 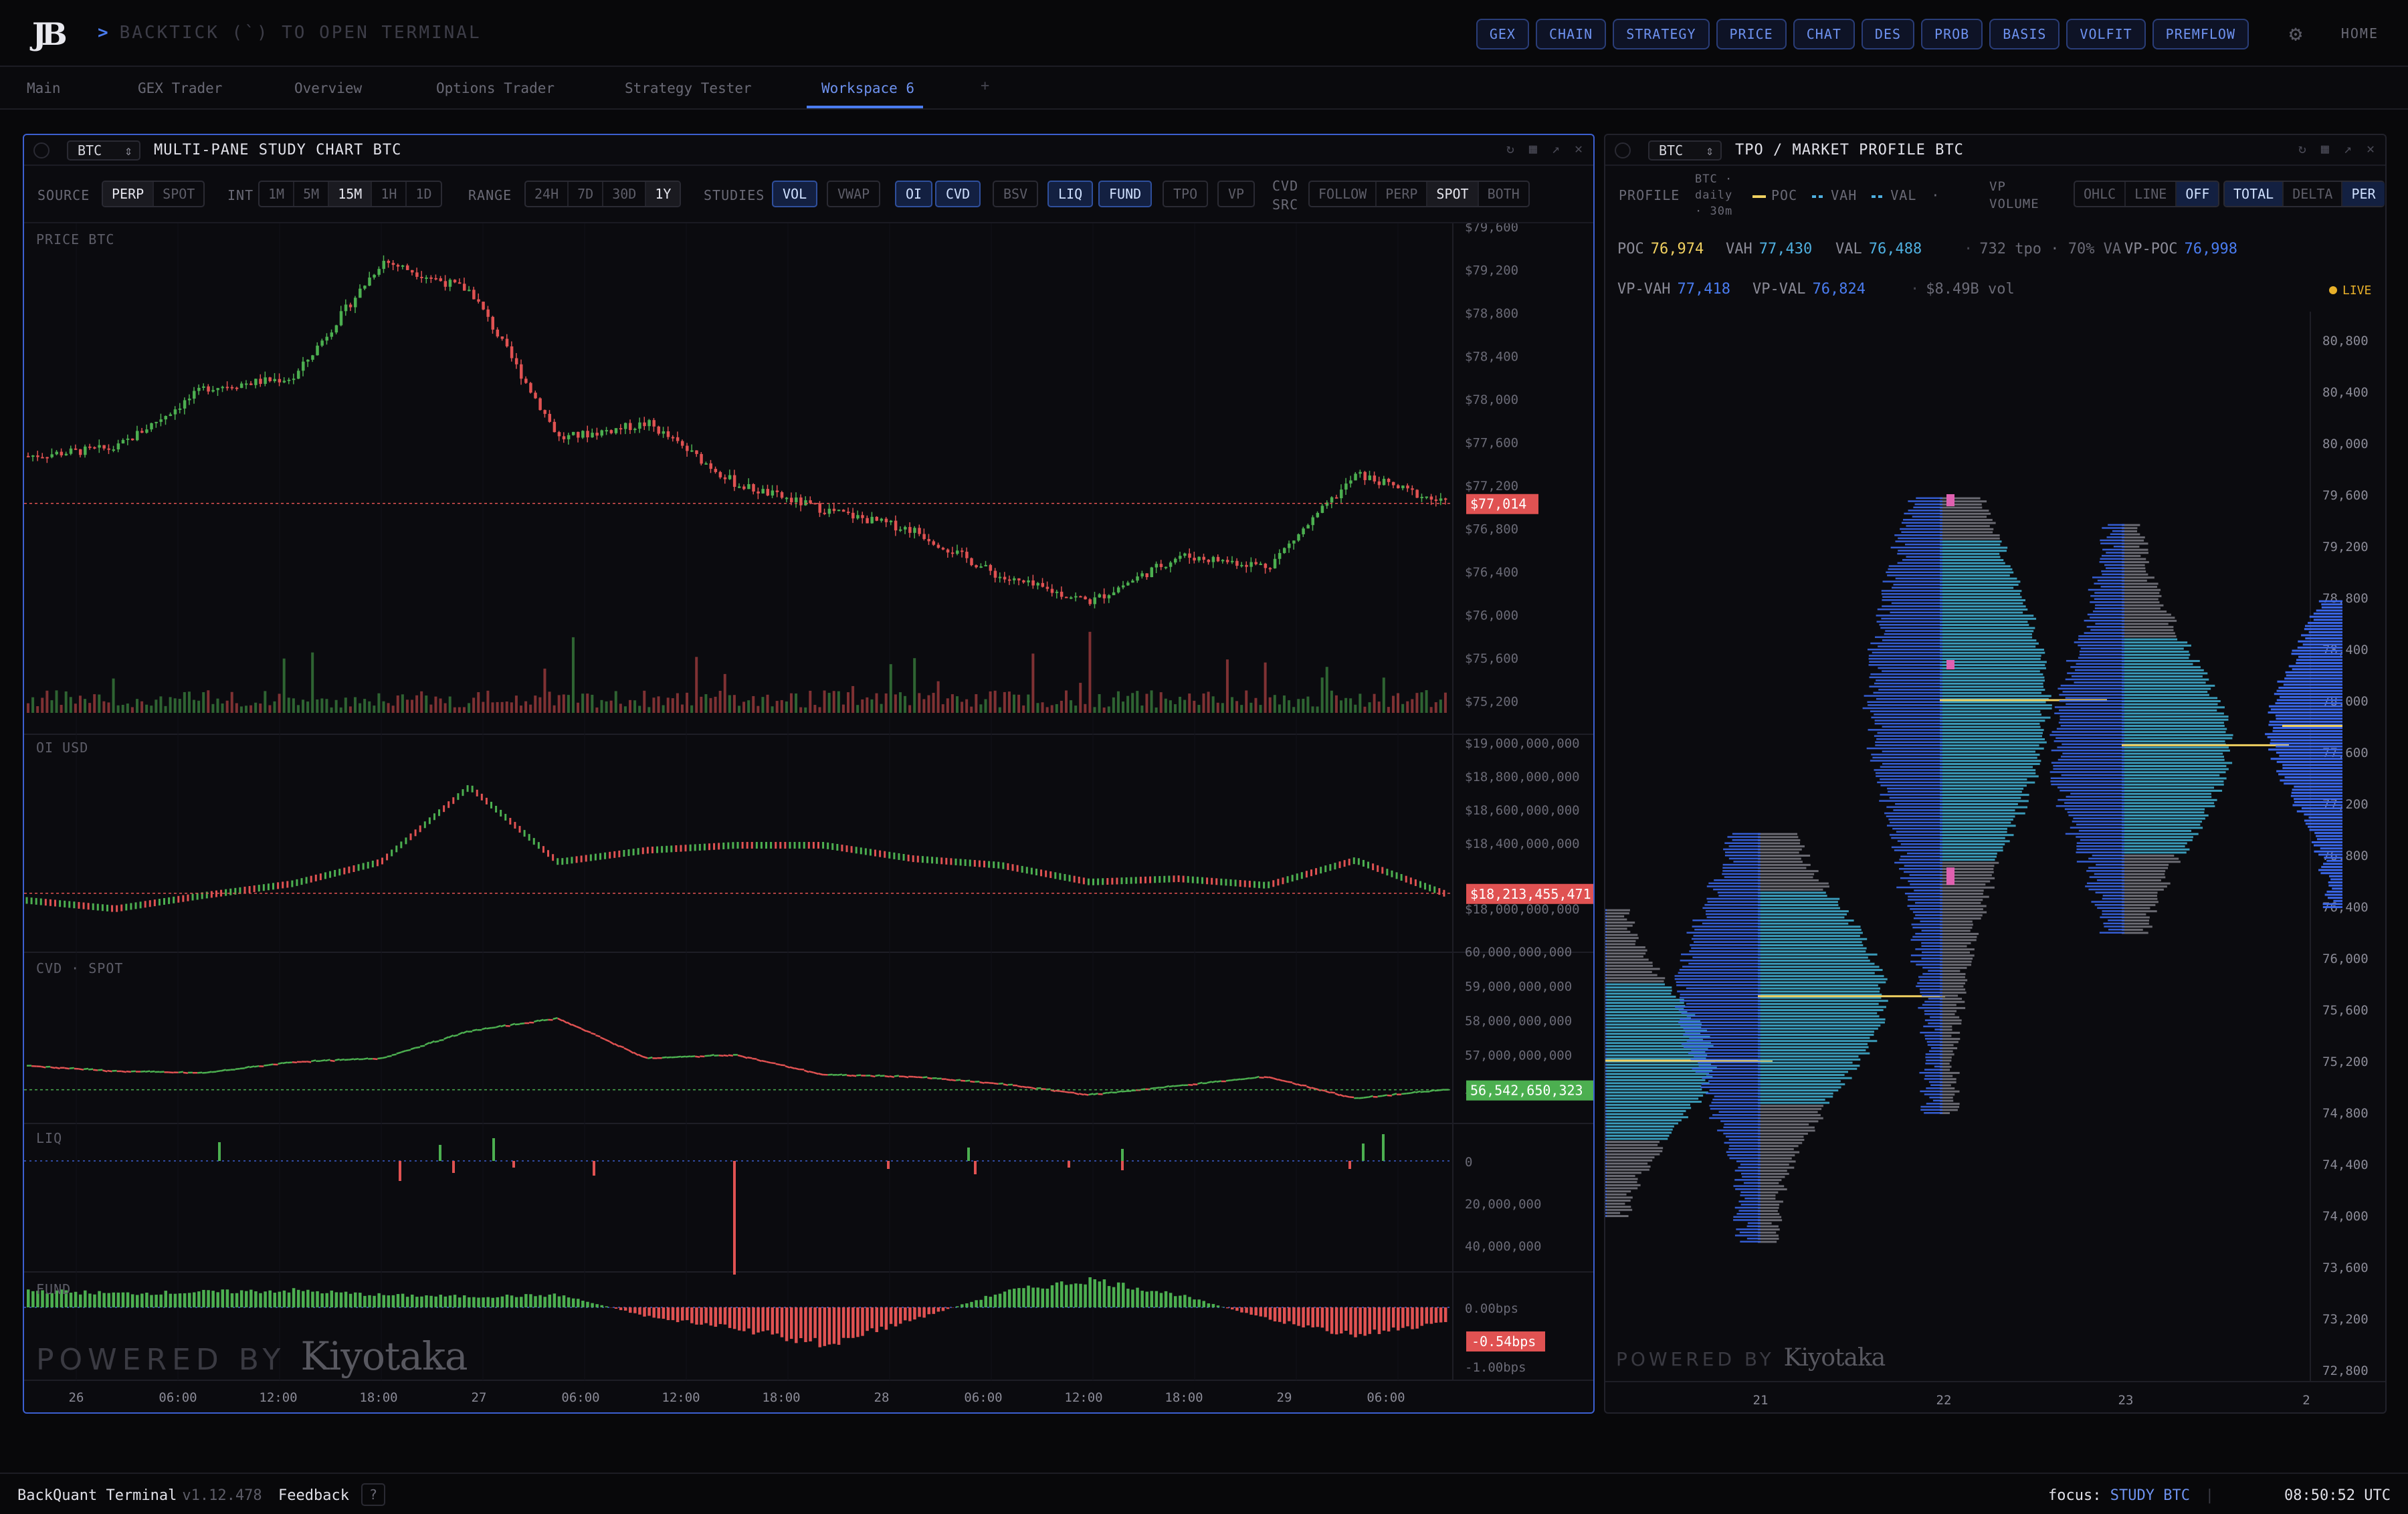 What do you see at coordinates (914, 194) in the screenshot?
I see `study-oi: OI` at bounding box center [914, 194].